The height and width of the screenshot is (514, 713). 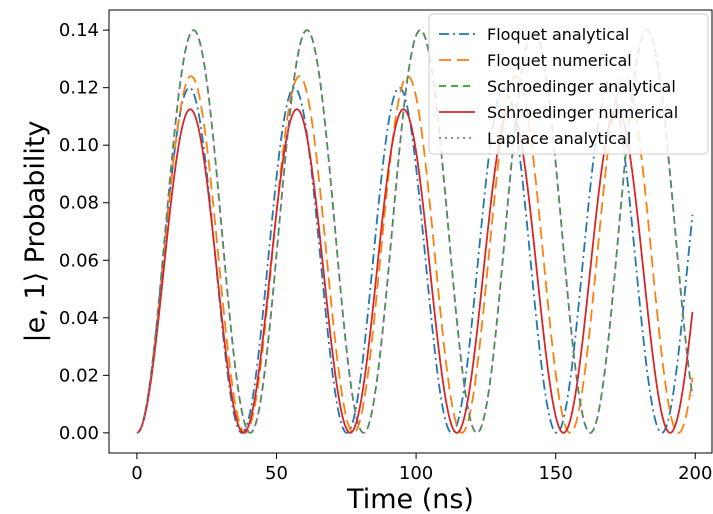 What do you see at coordinates (276, 473) in the screenshot?
I see `x-tick-label: 50` at bounding box center [276, 473].